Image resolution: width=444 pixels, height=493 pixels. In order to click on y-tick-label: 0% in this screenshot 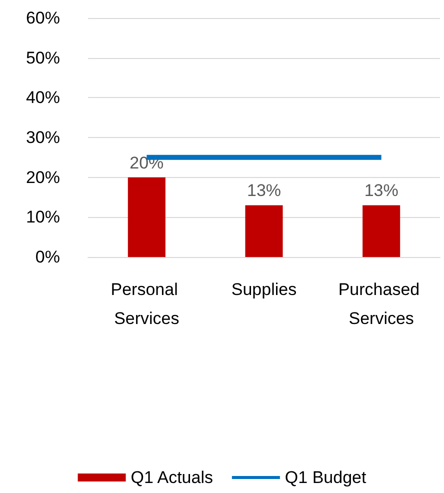, I will do `click(47, 257)`.